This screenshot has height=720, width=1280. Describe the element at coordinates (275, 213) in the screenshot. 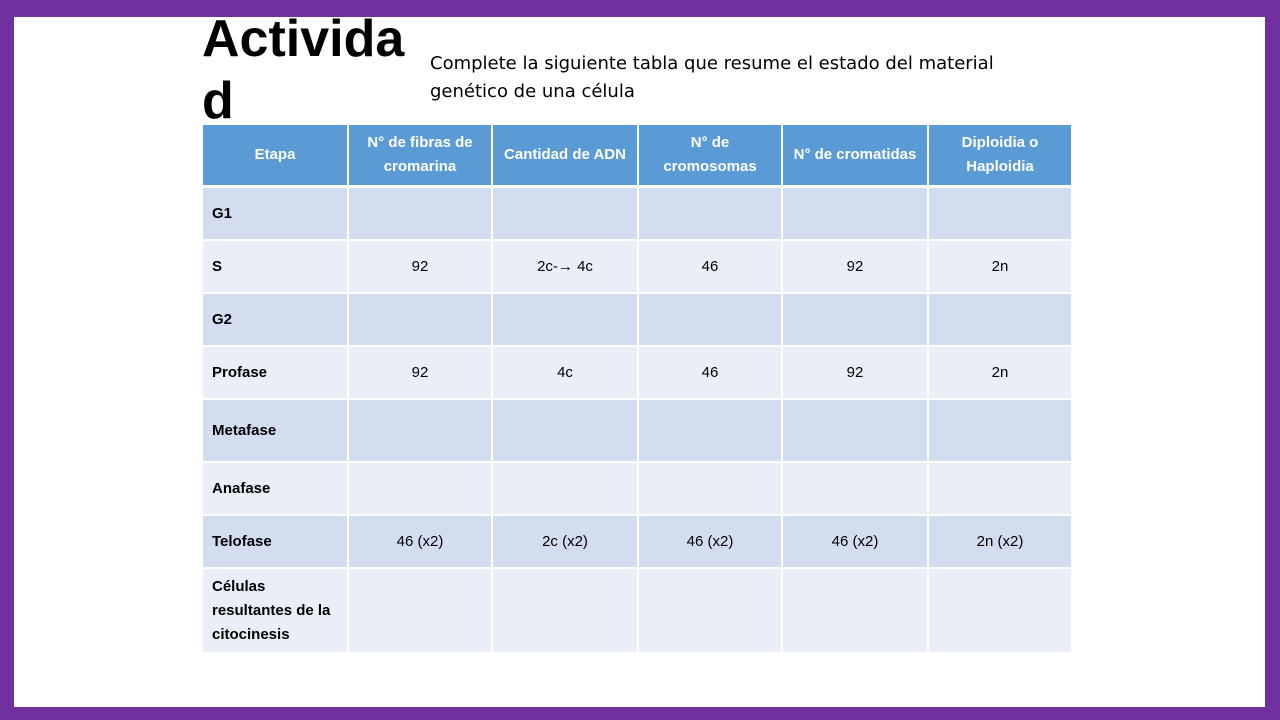

I see `stage-cell: G1` at that location.